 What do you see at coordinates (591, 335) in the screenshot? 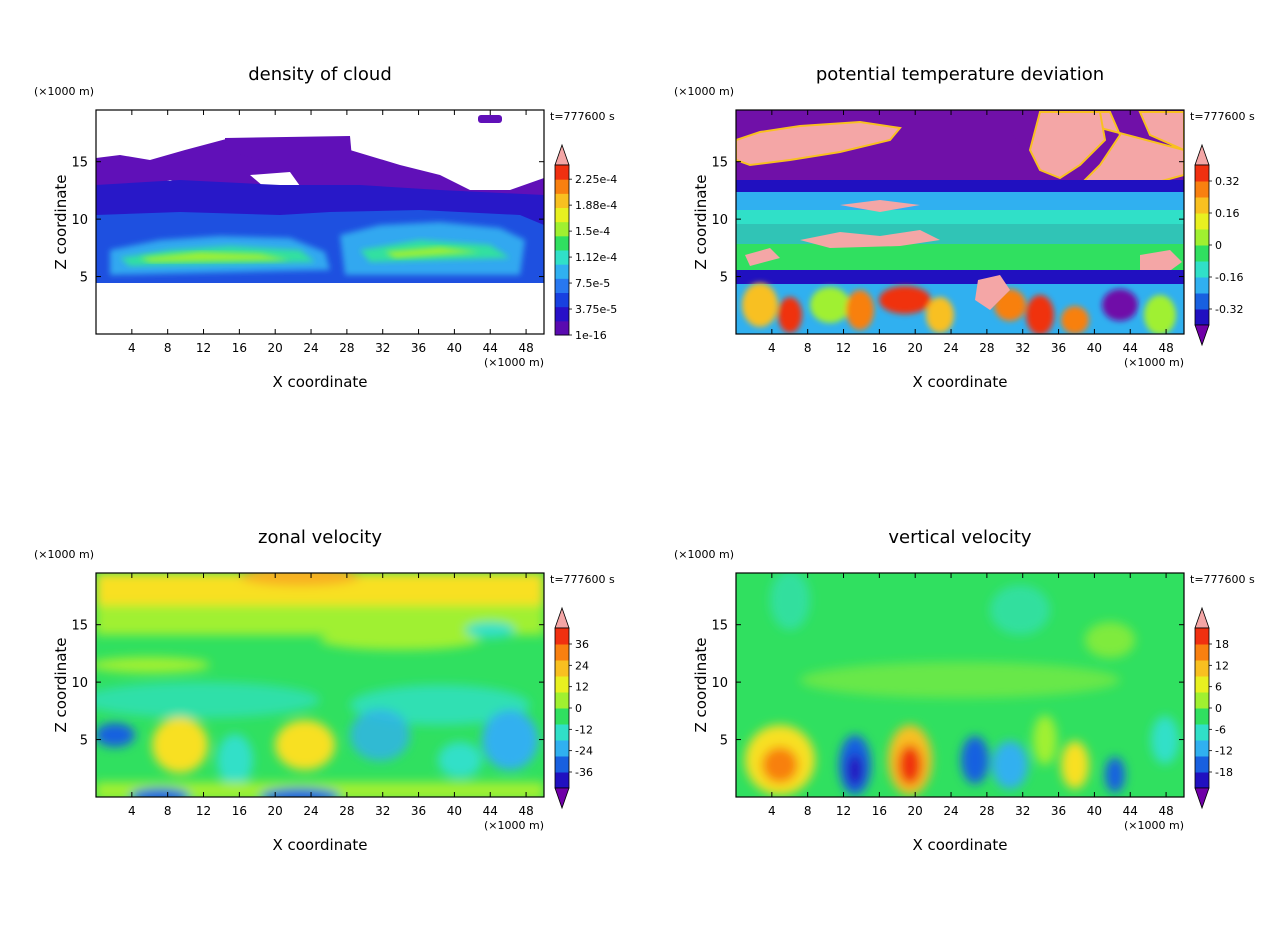
I see `colorbar-label: 1e-16` at bounding box center [591, 335].